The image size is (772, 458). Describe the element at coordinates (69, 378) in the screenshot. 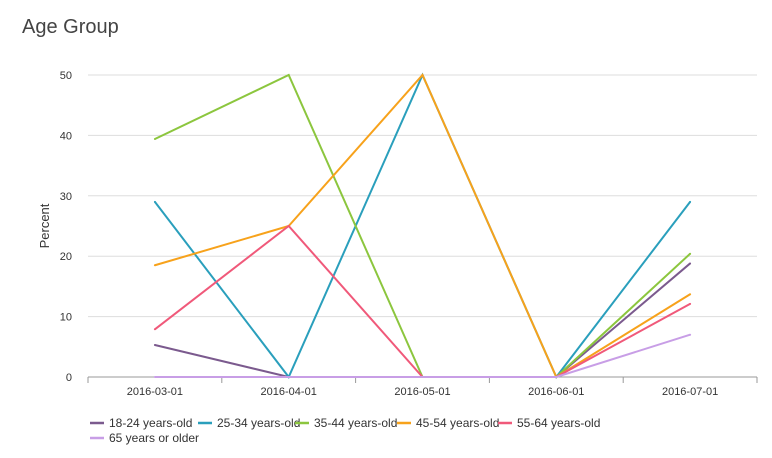

I see `y-tick-label: 0` at that location.